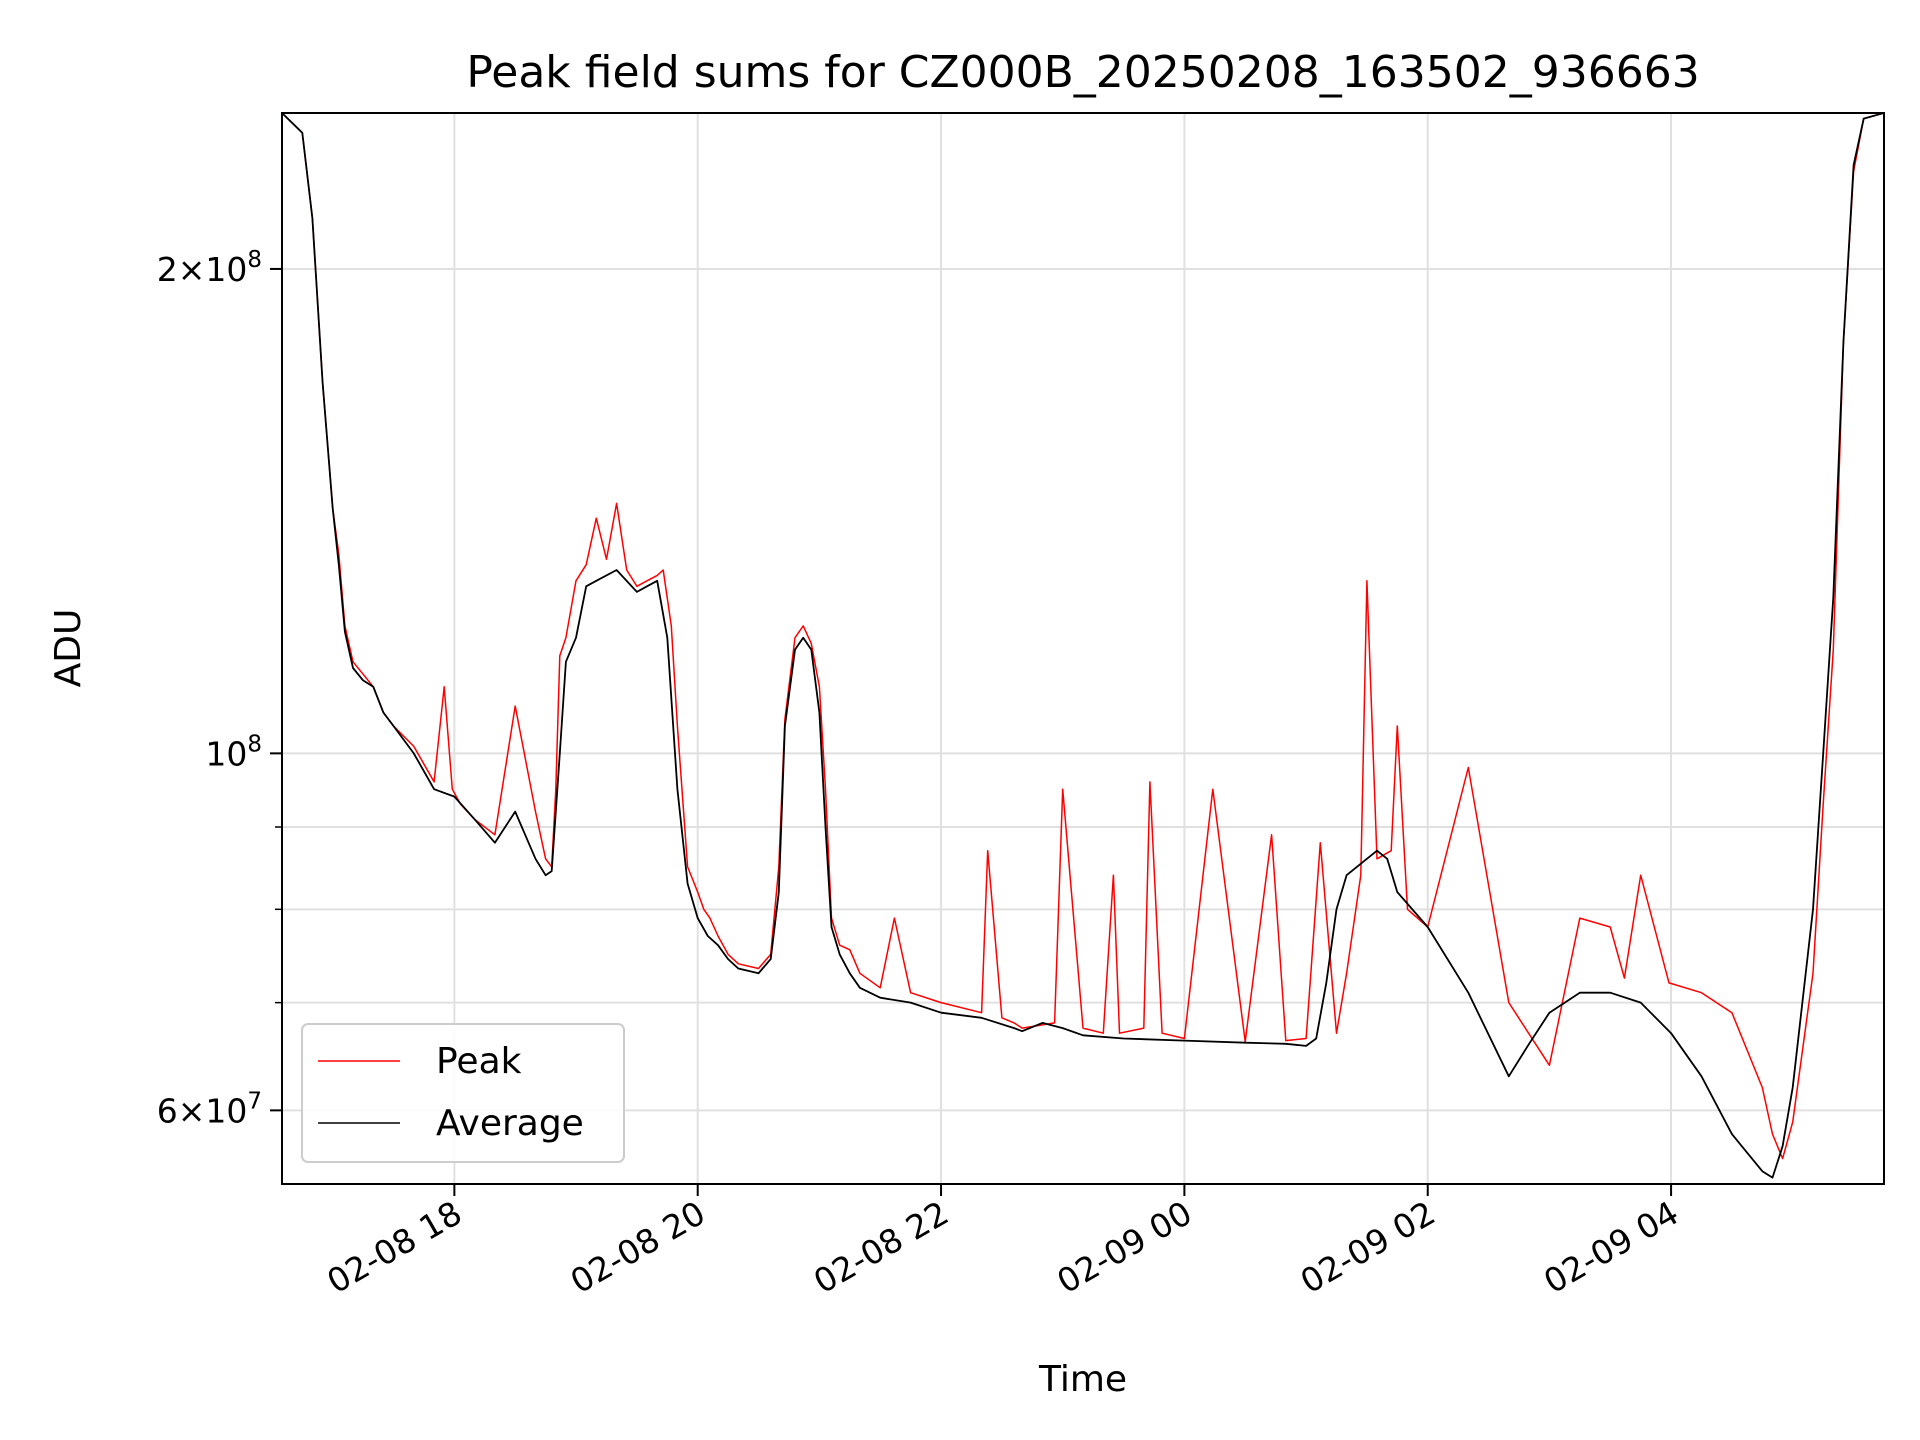 The image size is (1920, 1440). I want to click on x-axis-label: Time, so click(1082, 1379).